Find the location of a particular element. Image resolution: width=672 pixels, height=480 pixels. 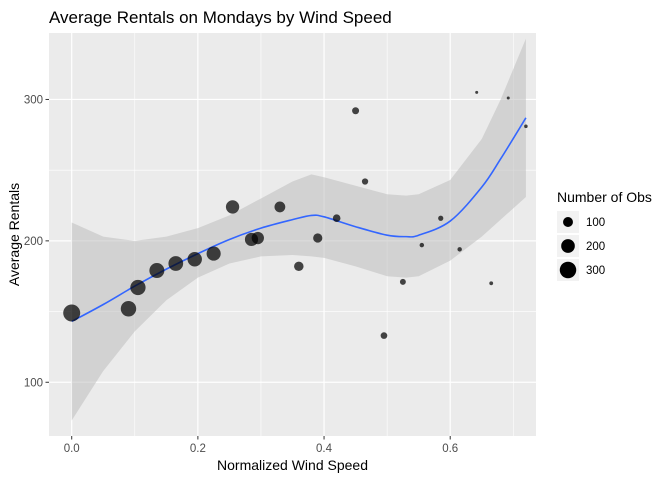

y-tick-label: 100 is located at coordinates (33, 383).